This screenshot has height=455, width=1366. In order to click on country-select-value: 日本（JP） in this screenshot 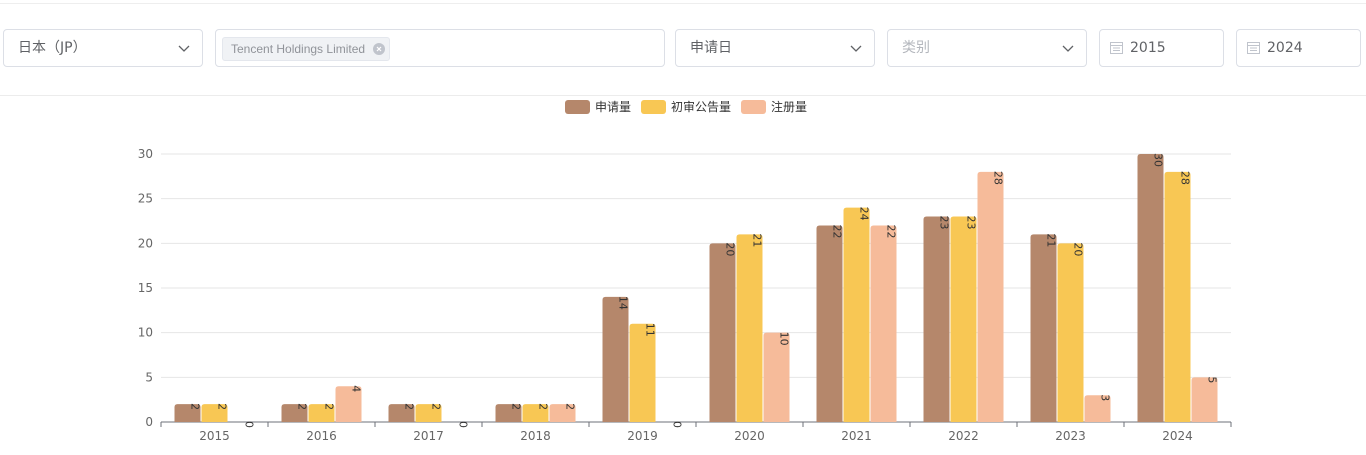, I will do `click(52, 48)`.